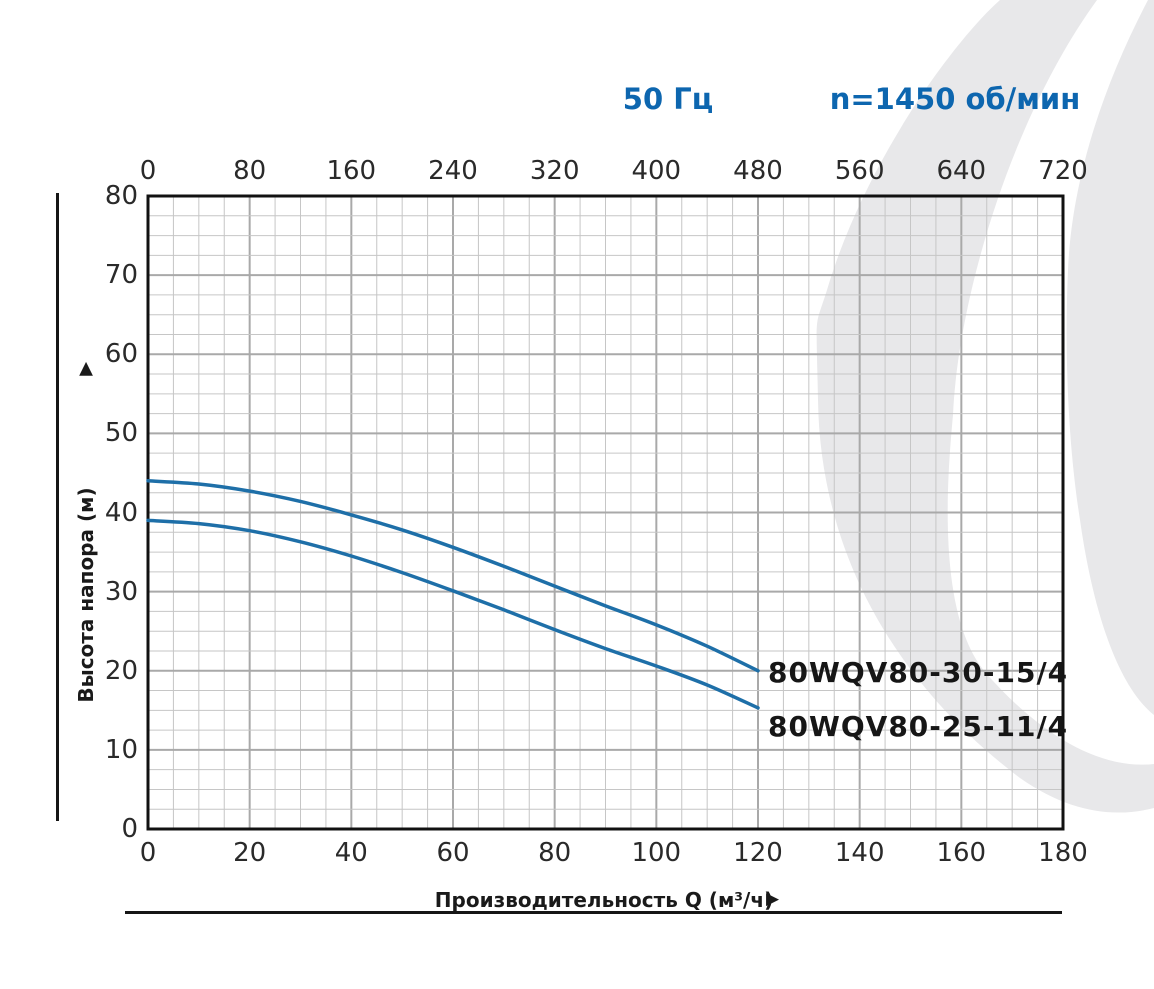 The image size is (1154, 989). What do you see at coordinates (961, 171) in the screenshot?
I see `top-tick-label: 640` at bounding box center [961, 171].